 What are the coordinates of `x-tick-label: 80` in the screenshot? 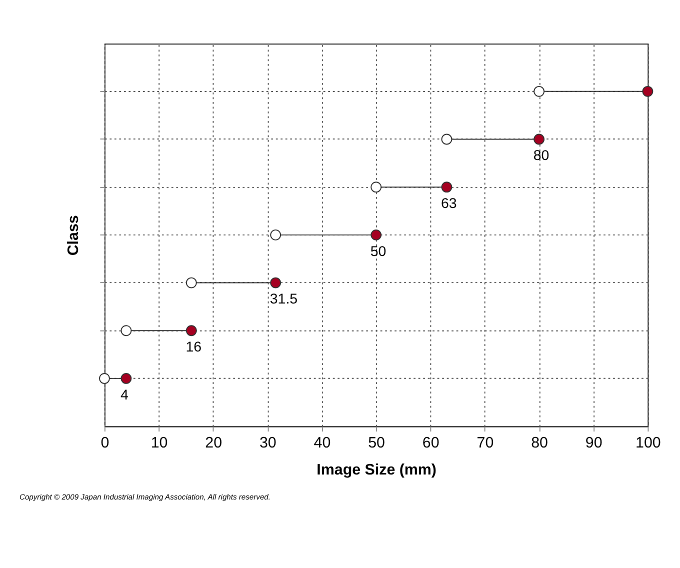 It's located at (539, 443).